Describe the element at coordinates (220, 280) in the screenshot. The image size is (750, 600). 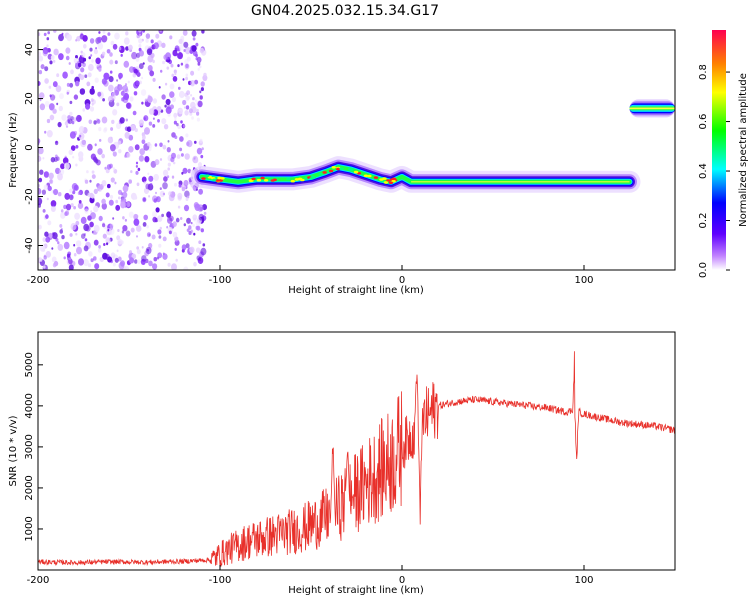
I see `x-tick-label: -100` at that location.